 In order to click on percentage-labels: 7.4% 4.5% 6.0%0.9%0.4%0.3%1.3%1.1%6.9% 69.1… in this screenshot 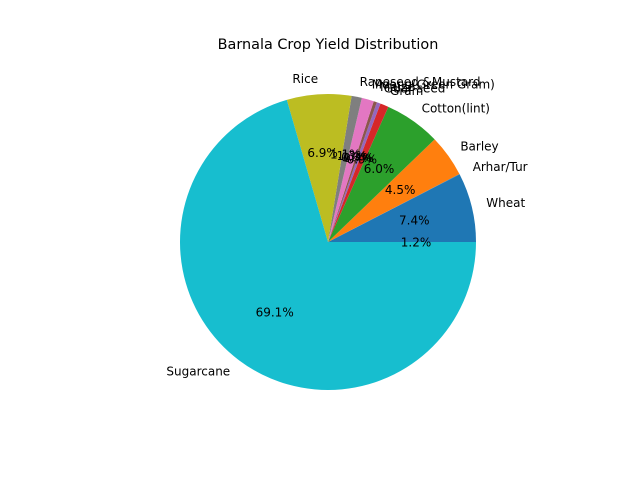, I will do `click(343, 233)`.